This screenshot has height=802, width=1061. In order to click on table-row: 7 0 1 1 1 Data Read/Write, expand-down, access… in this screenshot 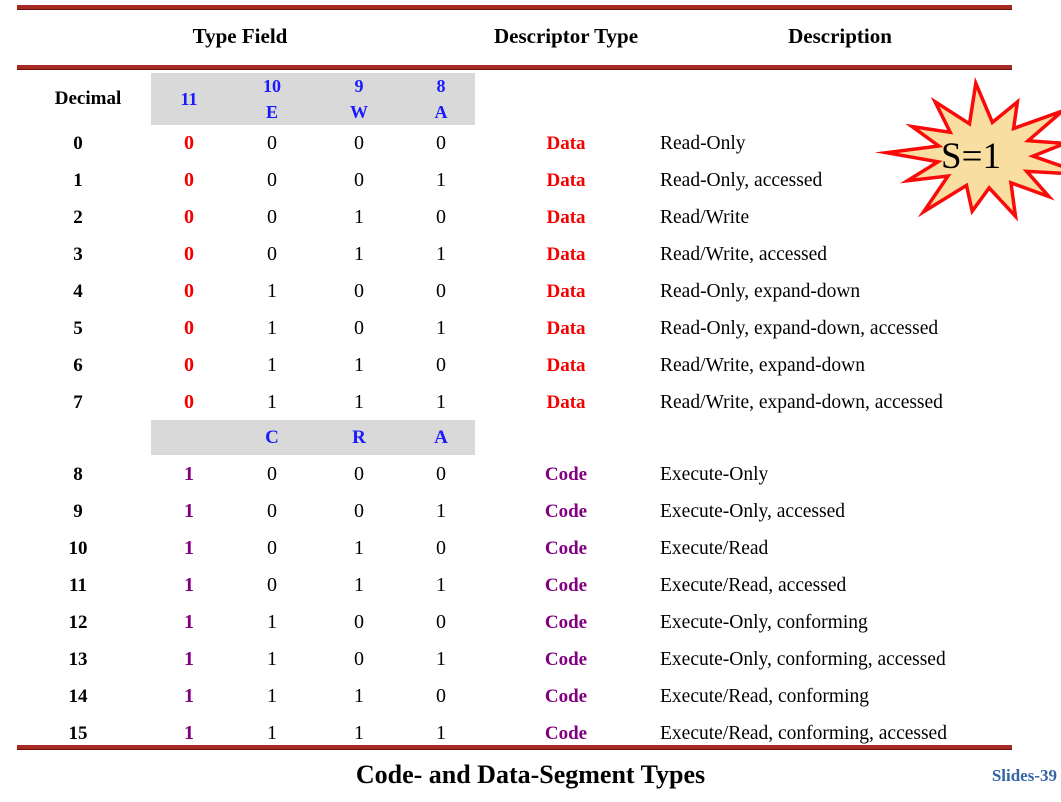, I will do `click(530, 402)`.